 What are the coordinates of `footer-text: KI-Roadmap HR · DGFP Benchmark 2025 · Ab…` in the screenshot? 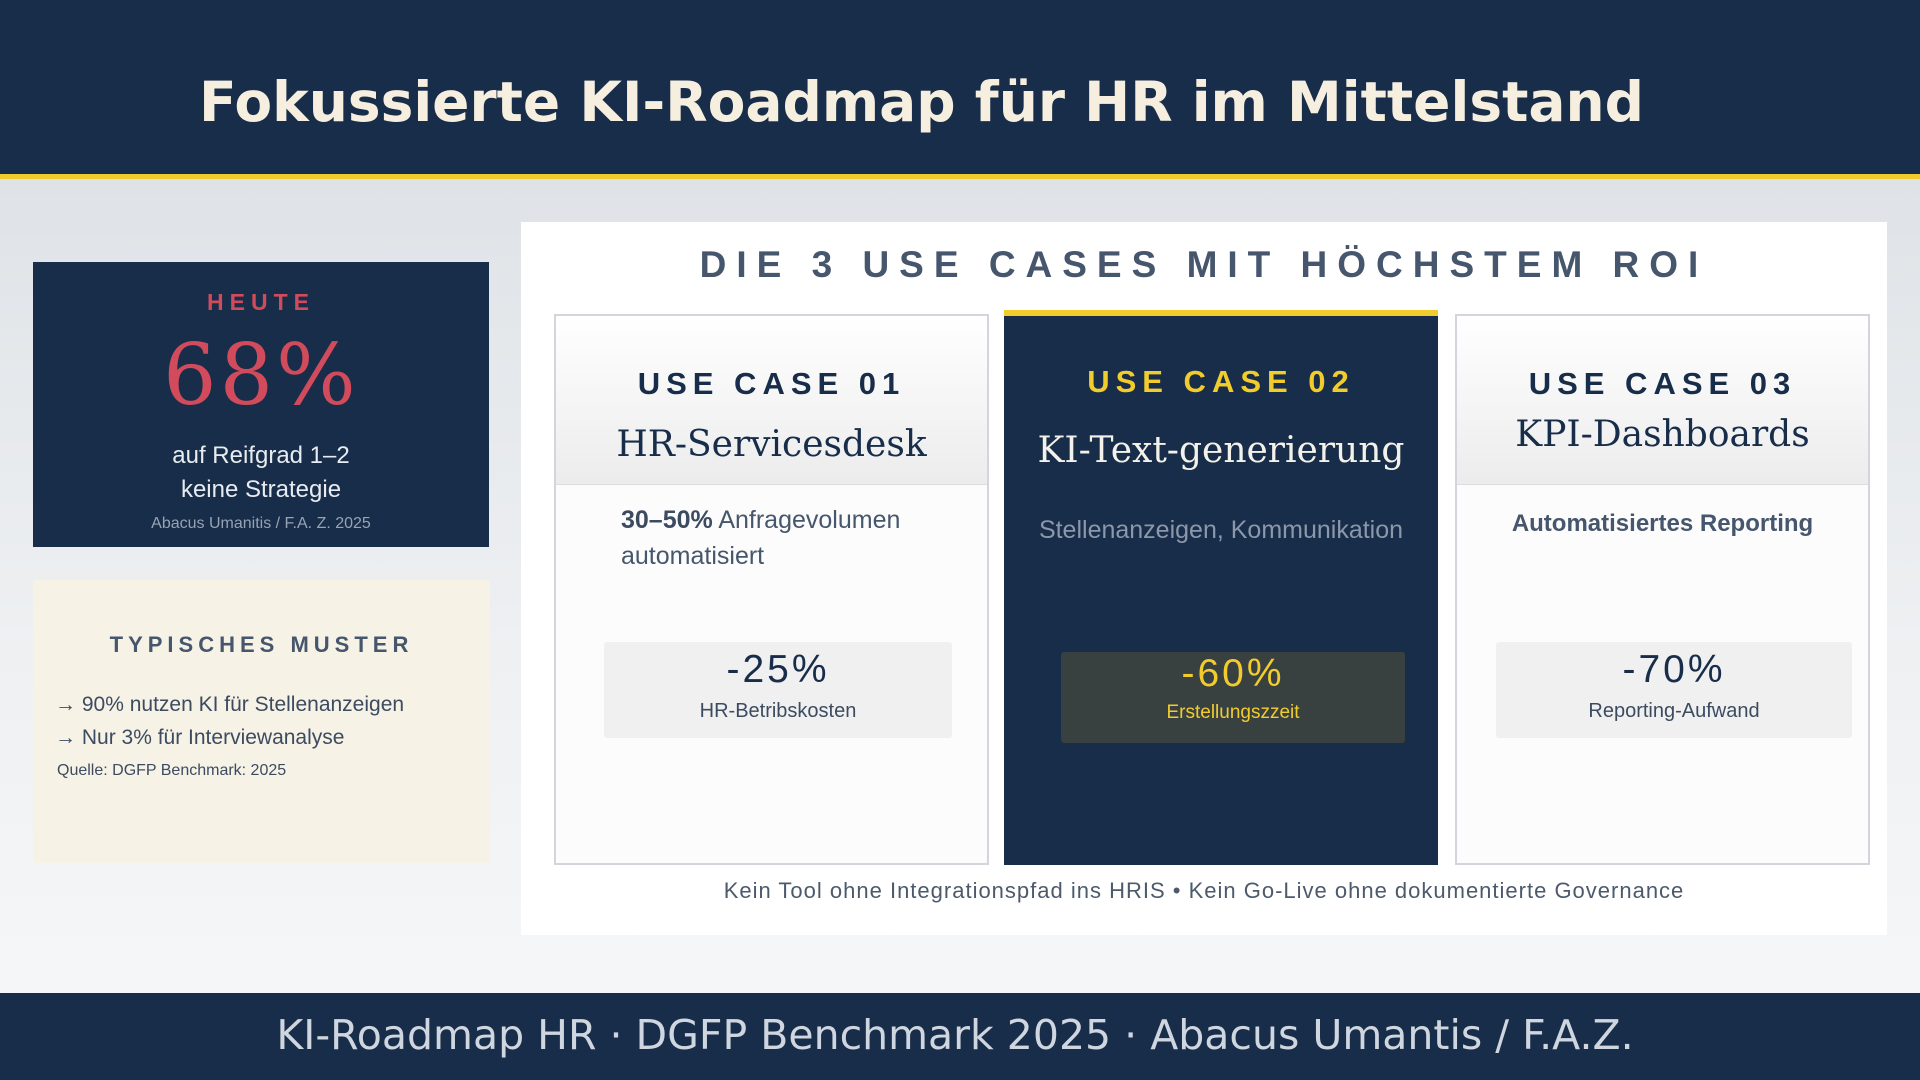 It's located at (955, 1035).